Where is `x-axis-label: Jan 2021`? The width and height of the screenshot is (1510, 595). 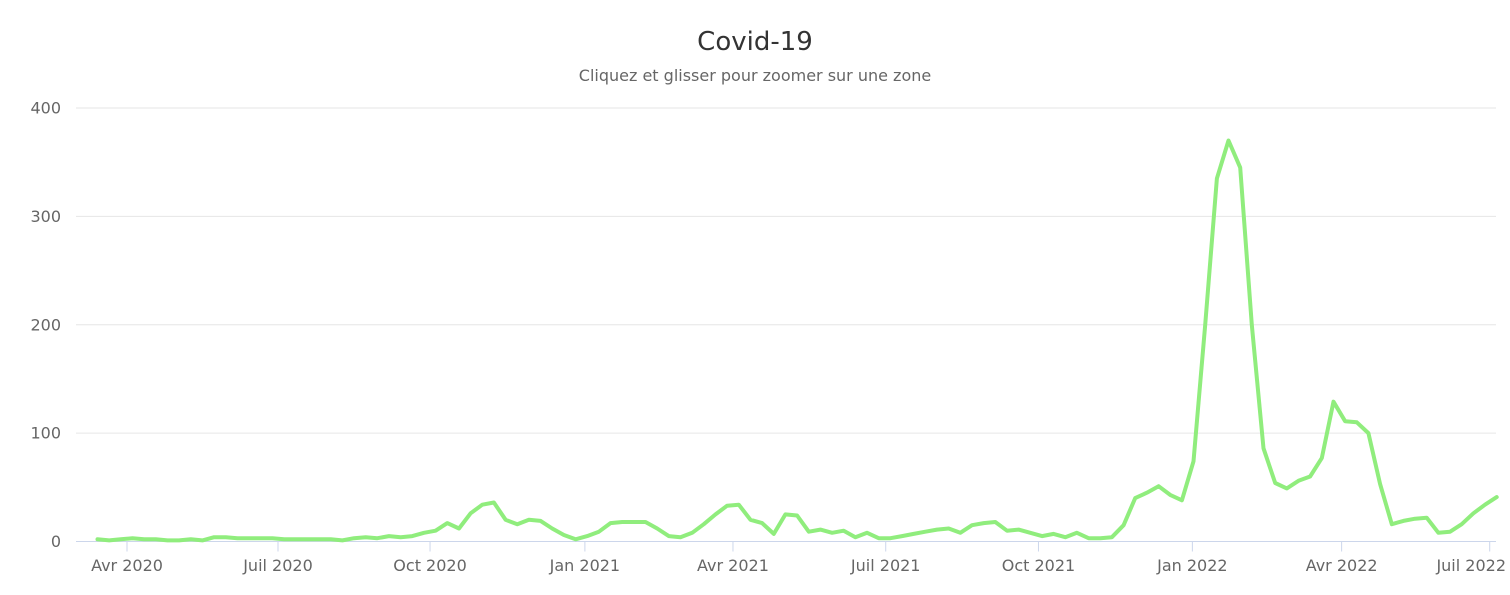 x-axis-label: Jan 2021 is located at coordinates (584, 565).